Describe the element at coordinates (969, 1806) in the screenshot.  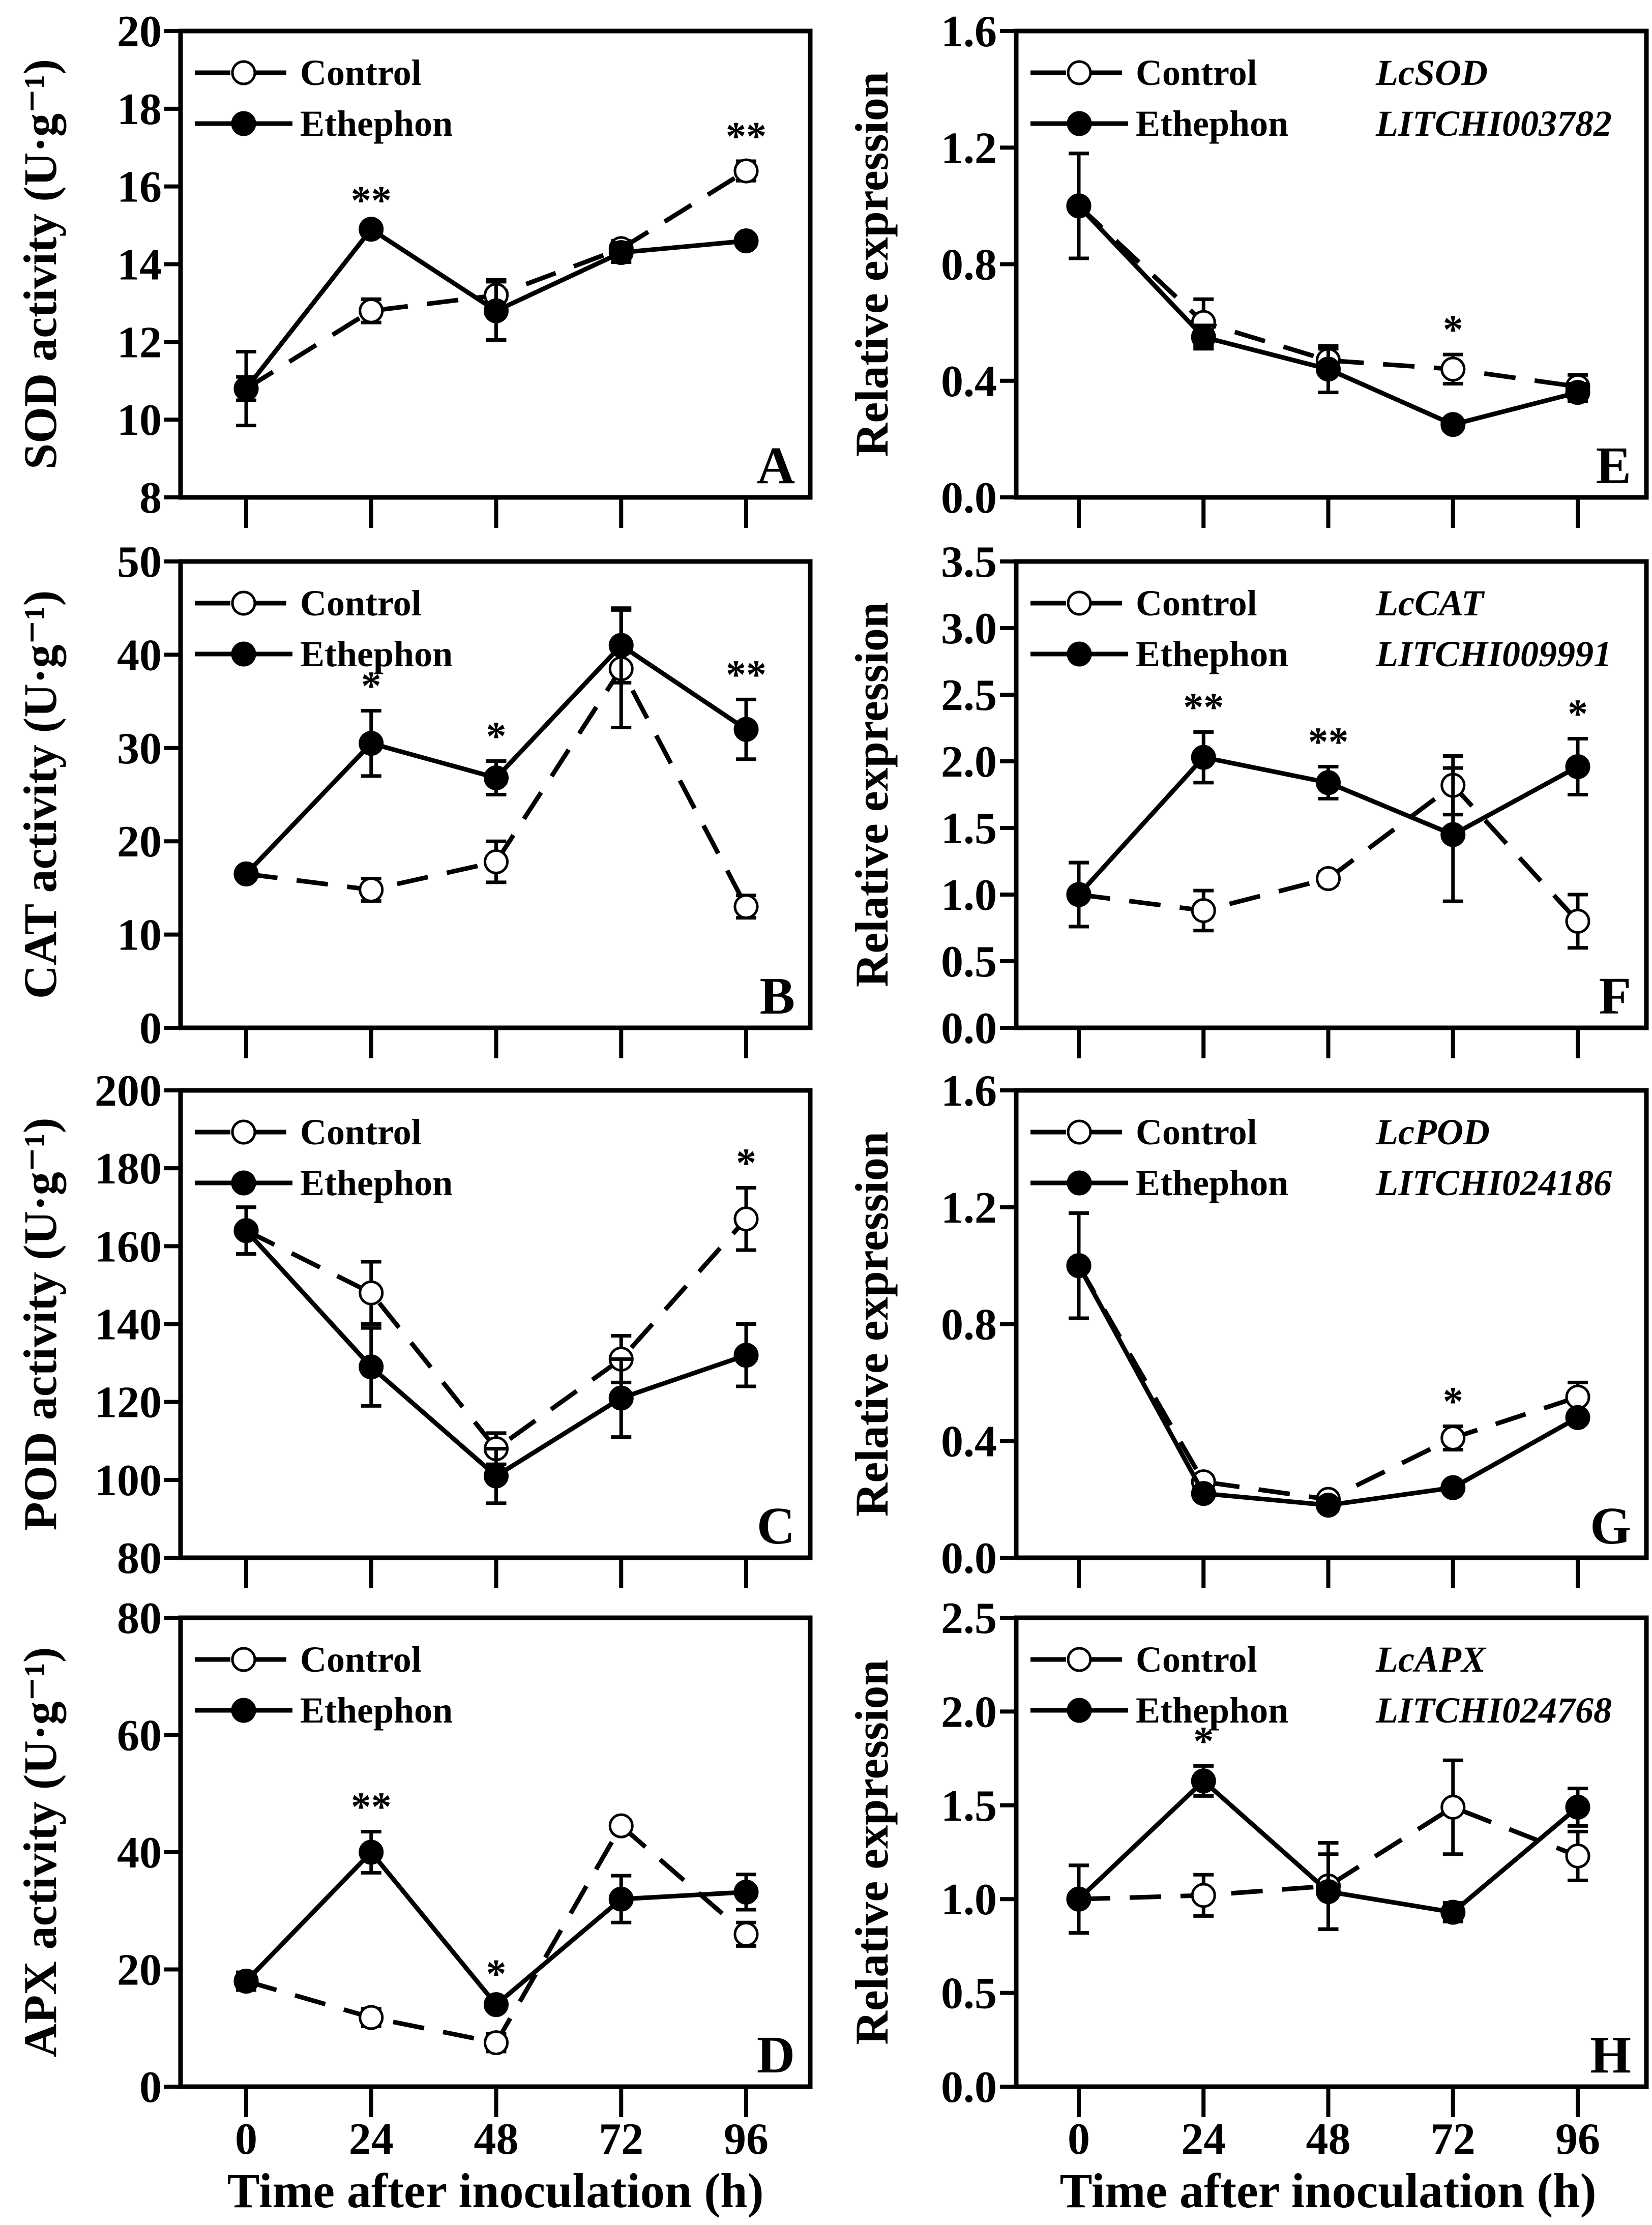
I see `y-tick-label: 1.5` at that location.